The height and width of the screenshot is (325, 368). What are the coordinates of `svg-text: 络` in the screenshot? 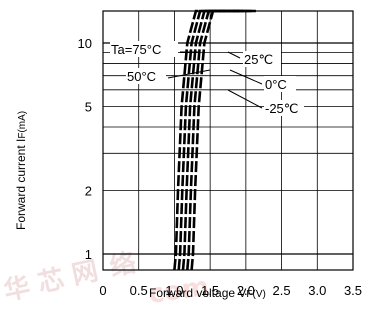 It's located at (123, 265).